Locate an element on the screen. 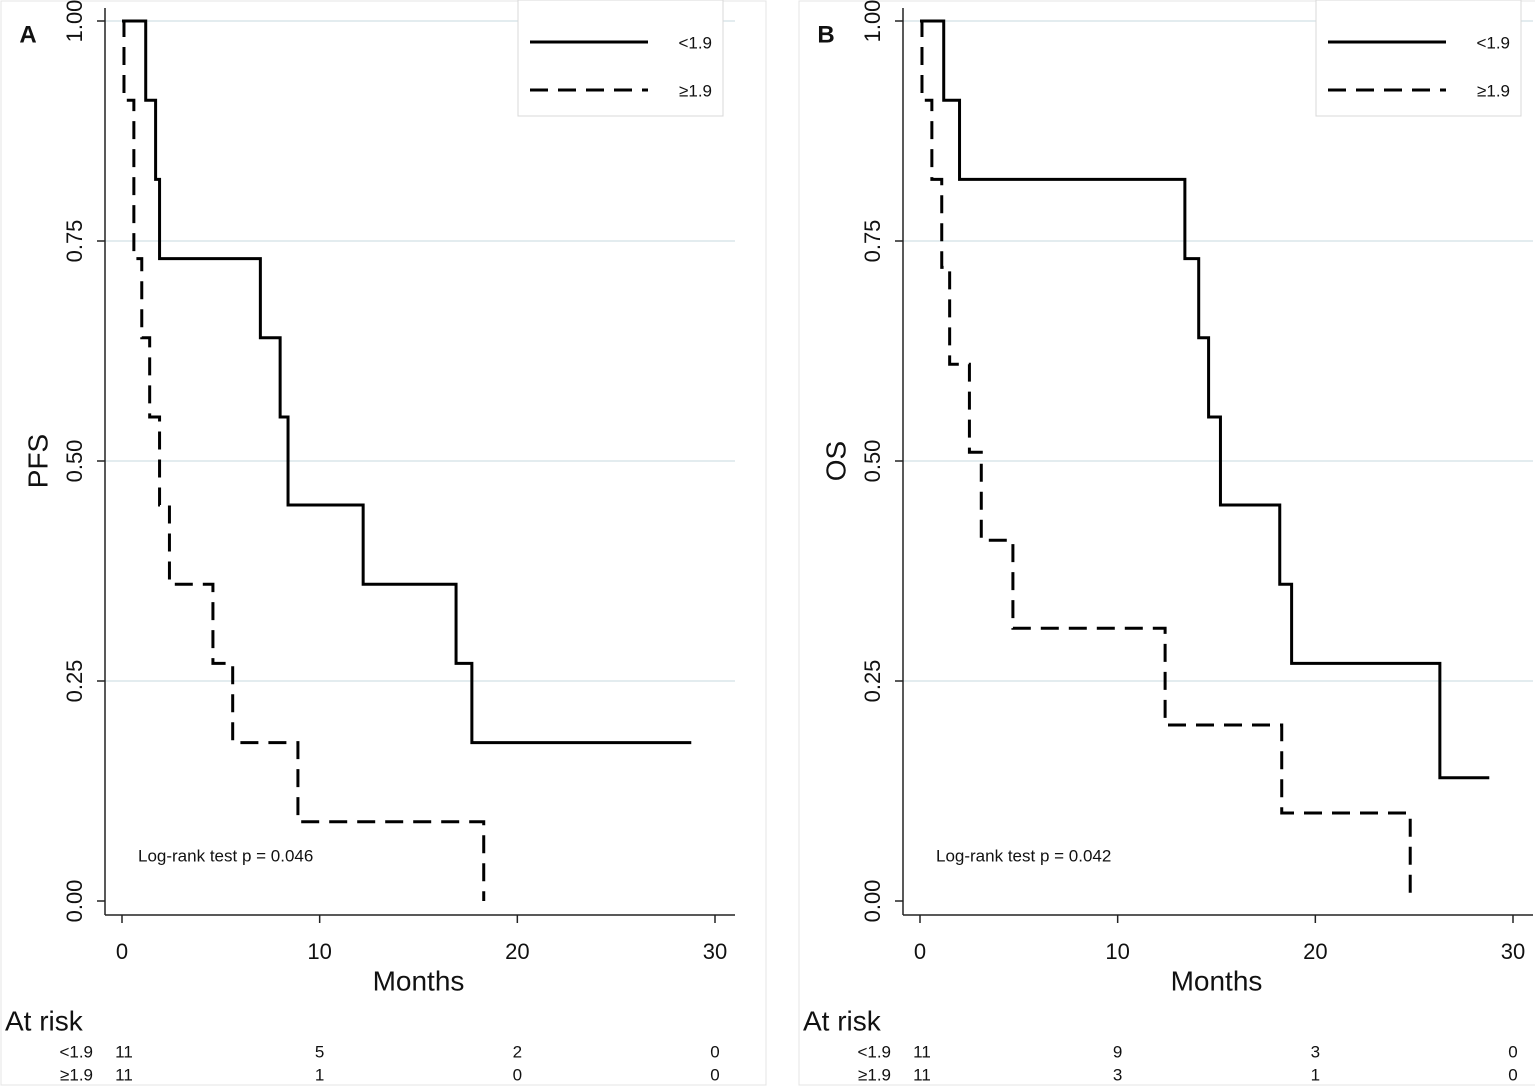 The image size is (1535, 1087). at-risk-count: 5 is located at coordinates (319, 1051).